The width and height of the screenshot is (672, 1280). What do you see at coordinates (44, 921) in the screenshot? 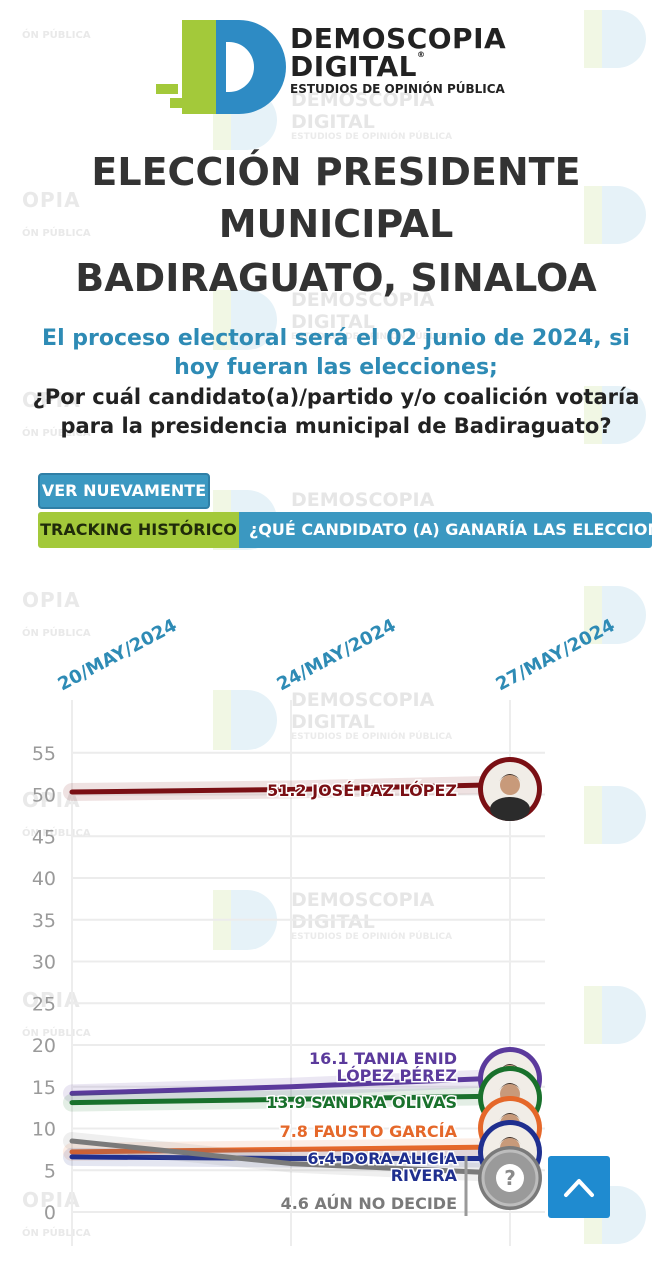
I see `y-tick-label: 35` at bounding box center [44, 921].